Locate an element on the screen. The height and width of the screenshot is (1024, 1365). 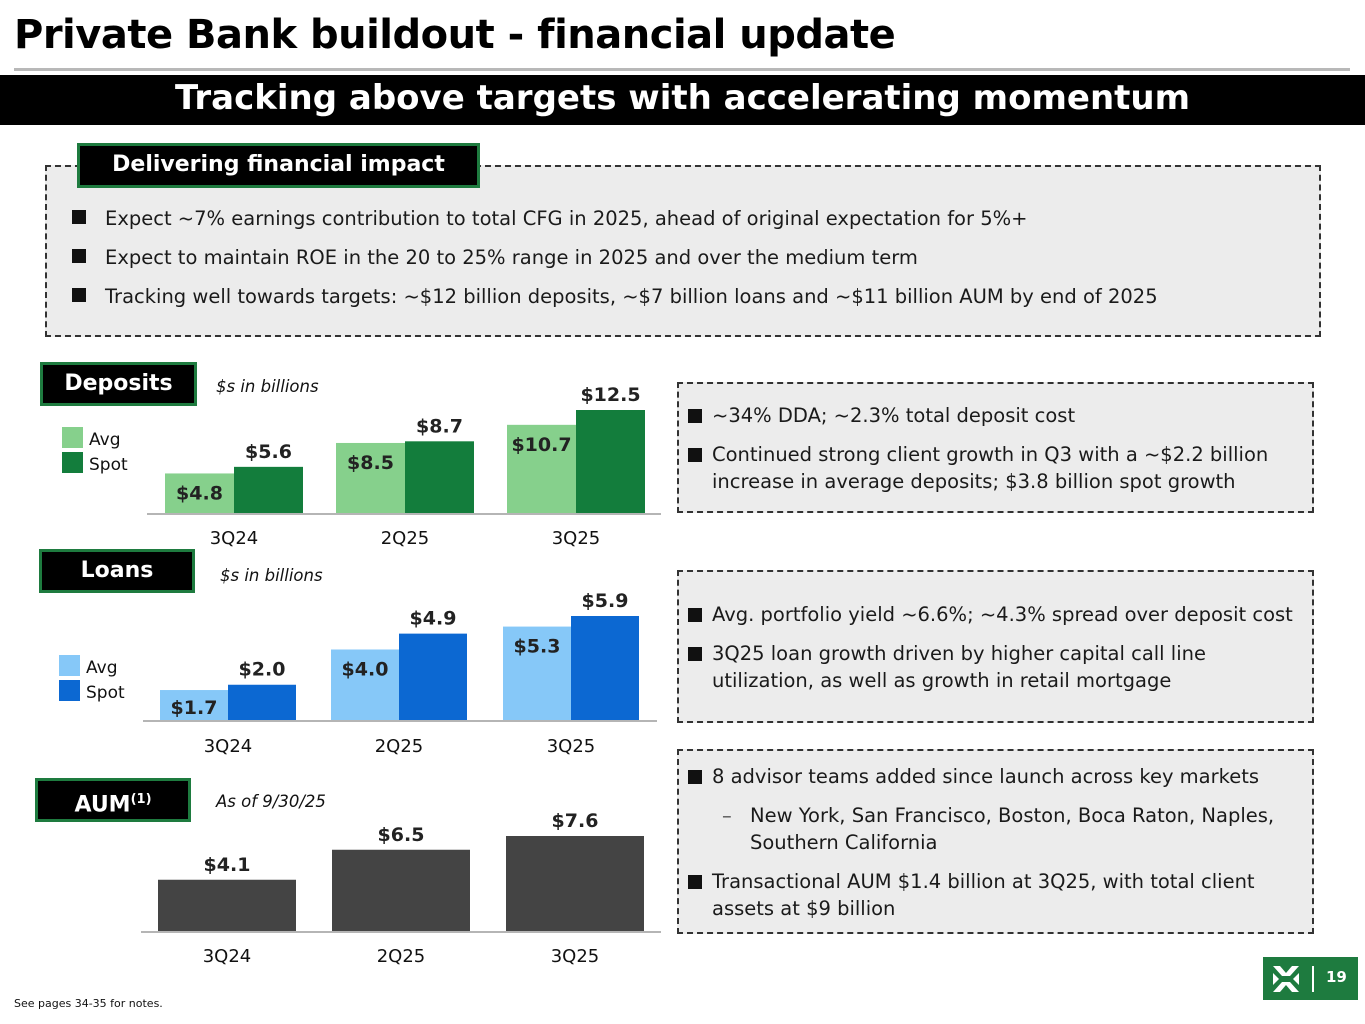
loans-legend: Avg Spot is located at coordinates (92, 680).